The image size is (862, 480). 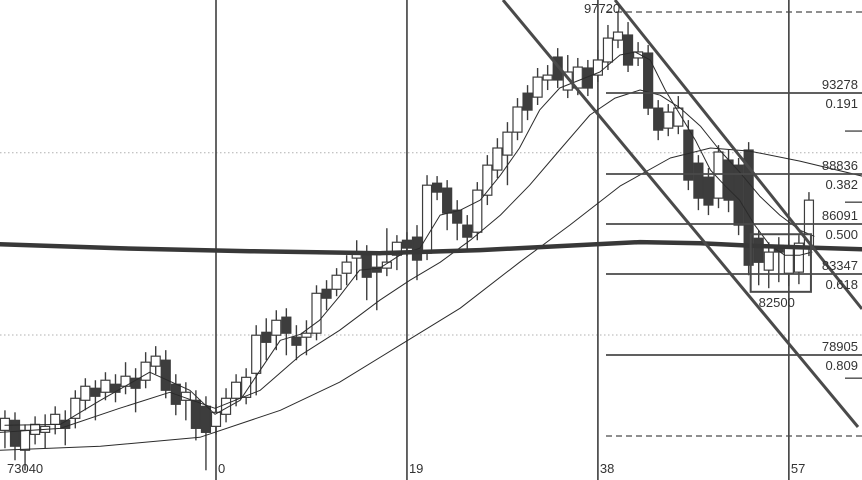 I want to click on fib-price-label: 88836, so click(x=840, y=165).